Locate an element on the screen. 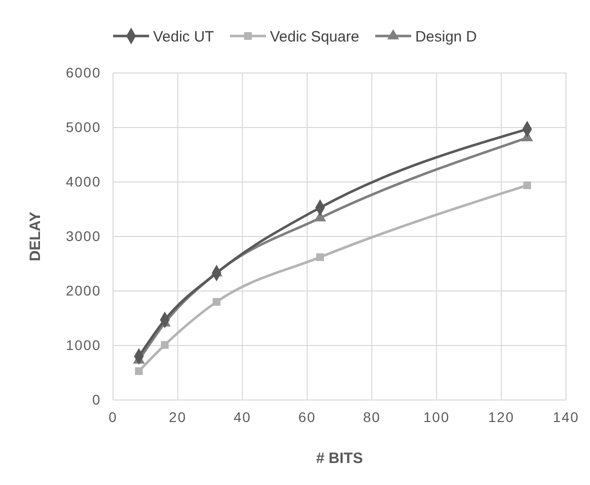 The image size is (590, 485). legend-label: Vedic UT is located at coordinates (183, 37).